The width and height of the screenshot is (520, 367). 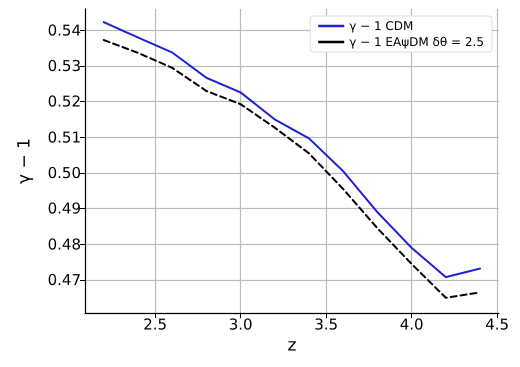 What do you see at coordinates (64, 209) in the screenshot?
I see `y-tick-label: 0.49` at bounding box center [64, 209].